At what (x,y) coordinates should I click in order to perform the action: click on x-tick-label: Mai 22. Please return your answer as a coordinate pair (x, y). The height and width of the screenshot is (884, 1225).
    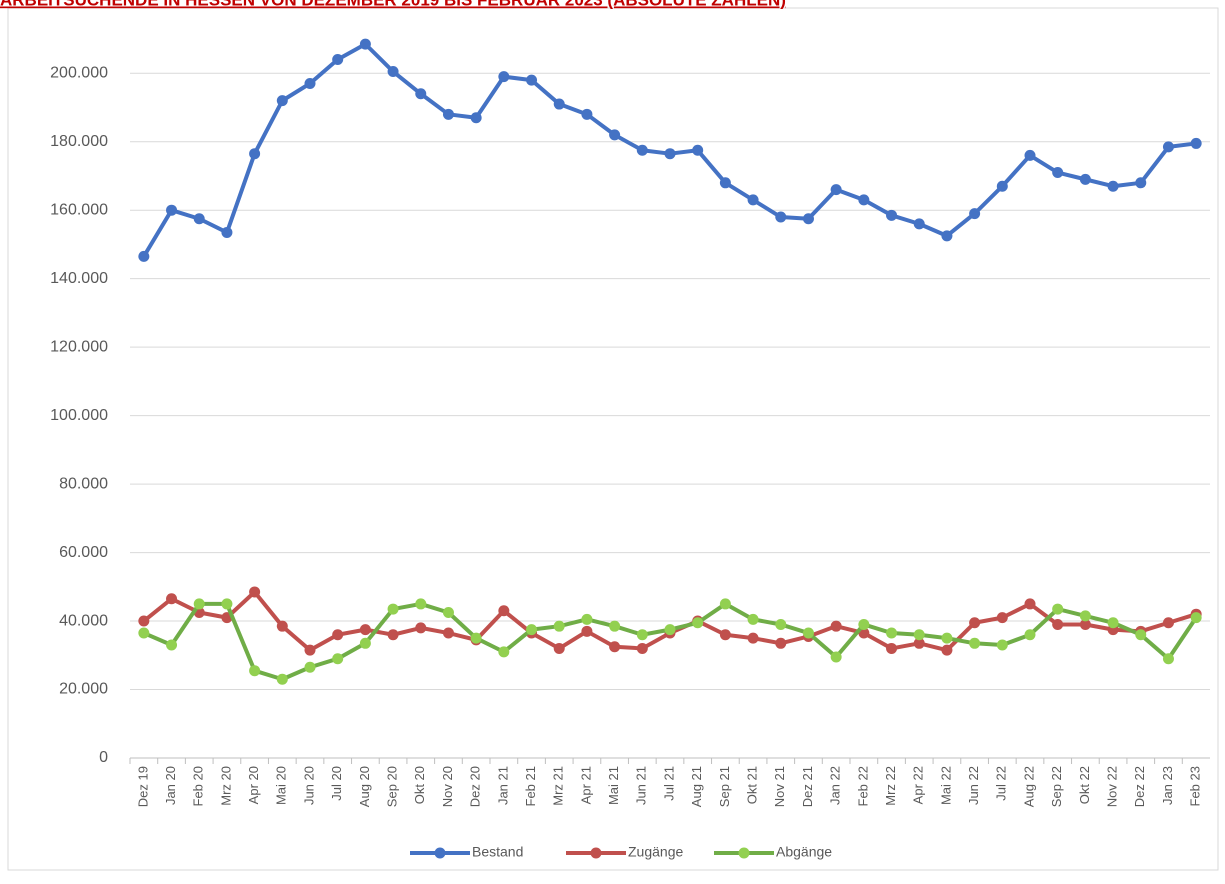
    Looking at the image, I should click on (945, 785).